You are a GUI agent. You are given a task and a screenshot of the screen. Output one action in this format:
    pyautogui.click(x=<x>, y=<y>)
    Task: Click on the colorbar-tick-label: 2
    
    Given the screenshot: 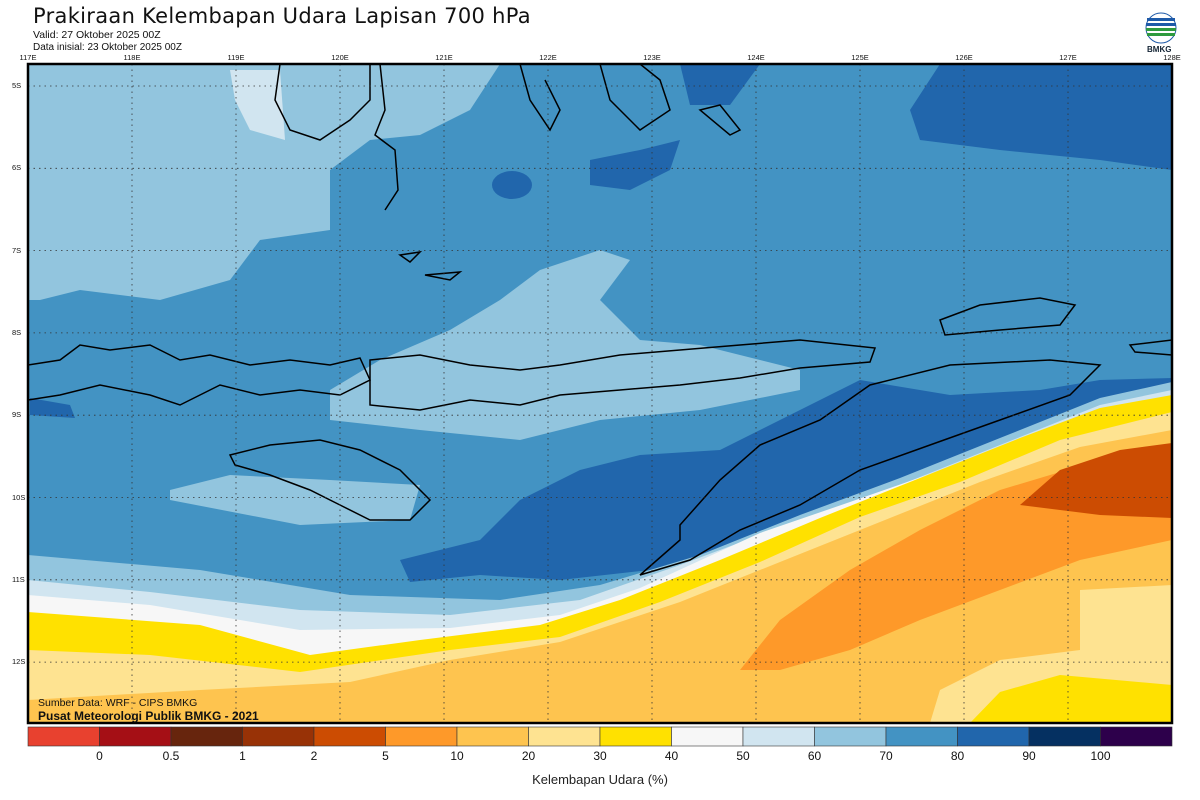 What is the action you would take?
    pyautogui.click(x=314, y=756)
    